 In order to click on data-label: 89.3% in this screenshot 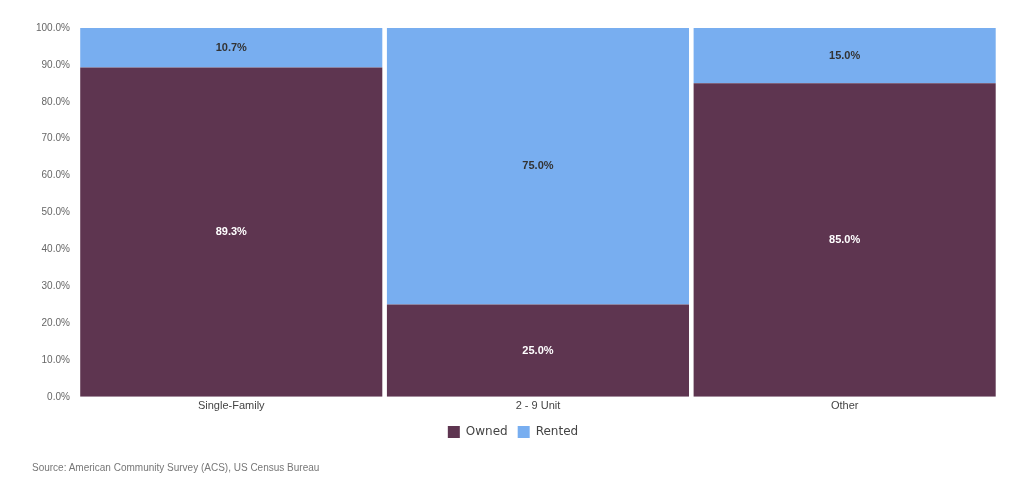, I will do `click(231, 231)`.